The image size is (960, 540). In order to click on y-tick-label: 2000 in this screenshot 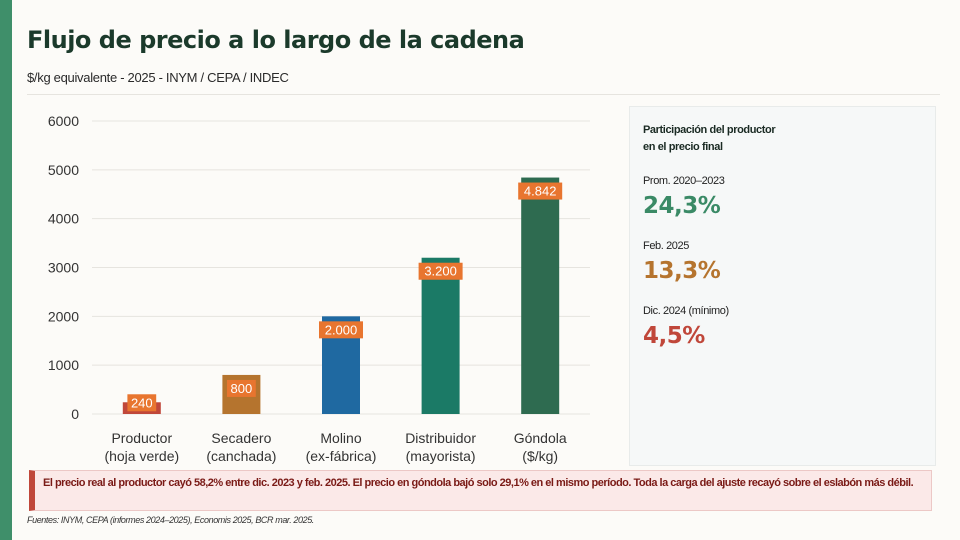, I will do `click(63, 316)`.